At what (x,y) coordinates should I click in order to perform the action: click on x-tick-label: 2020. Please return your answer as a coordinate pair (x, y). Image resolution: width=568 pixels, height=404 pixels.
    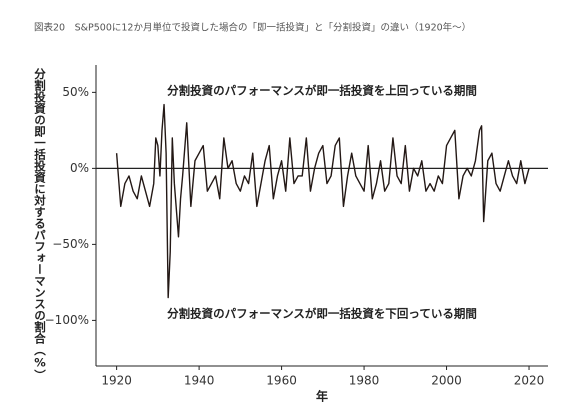
    Looking at the image, I should click on (529, 381).